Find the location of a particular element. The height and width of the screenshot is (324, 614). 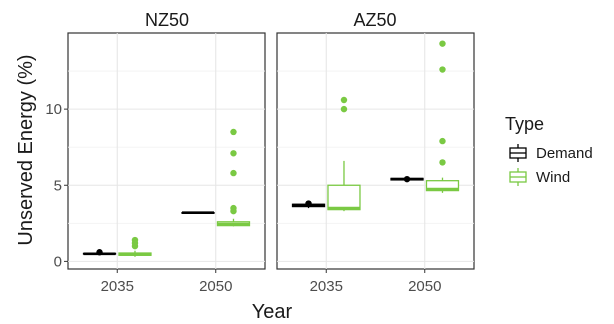

y-axis-title: Unserved Energy (%) is located at coordinates (26, 149).